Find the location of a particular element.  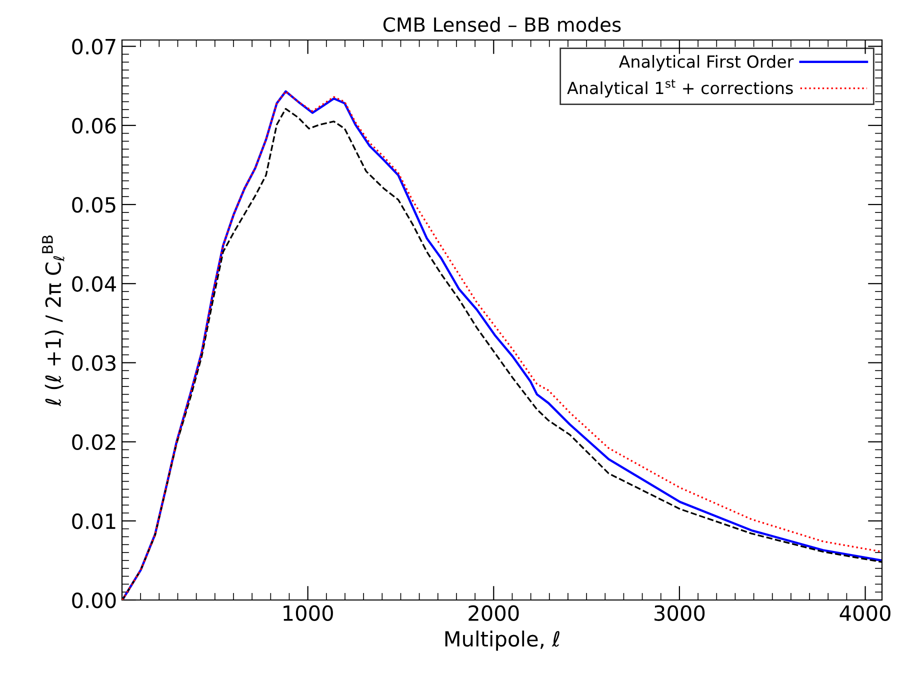

y-tick-label: 0.03 is located at coordinates (94, 363).